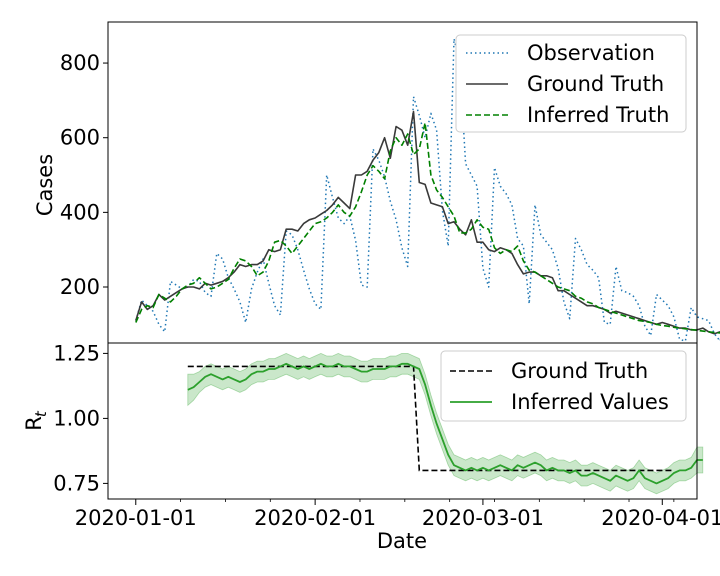 This screenshot has width=720, height=576. Describe the element at coordinates (136, 518) in the screenshot. I see `x-tick-label: 2020-01-01` at that location.